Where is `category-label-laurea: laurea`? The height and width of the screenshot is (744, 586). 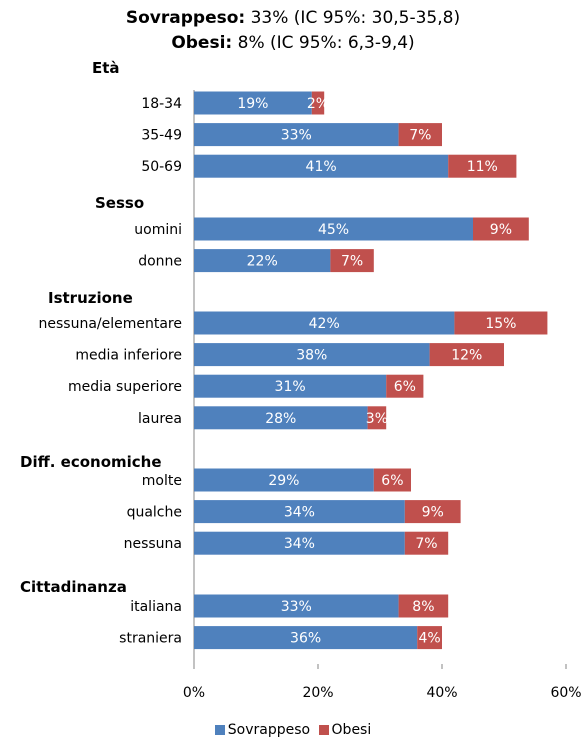
category-label-laurea: laurea is located at coordinates (160, 419).